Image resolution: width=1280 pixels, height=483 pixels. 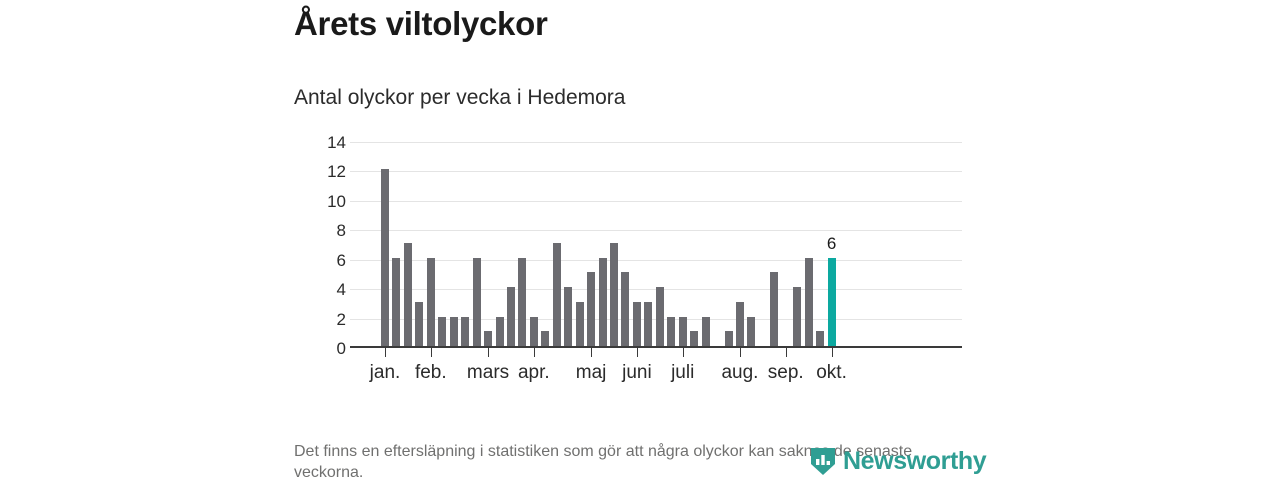 I want to click on bar-chart-shield-icon, so click(x=823, y=461).